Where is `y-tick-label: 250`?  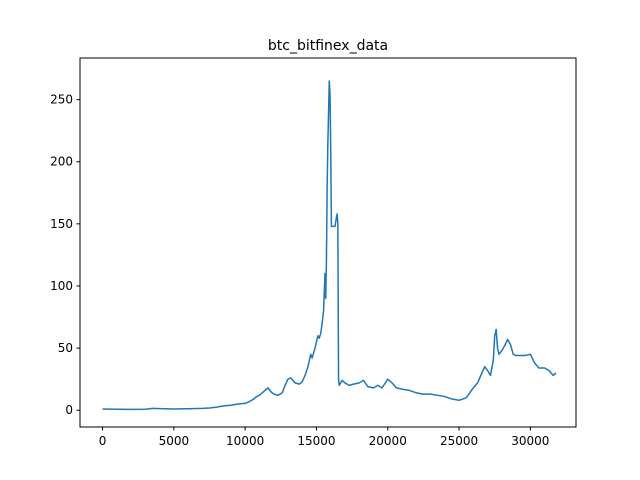
y-tick-label: 250 is located at coordinates (61, 100).